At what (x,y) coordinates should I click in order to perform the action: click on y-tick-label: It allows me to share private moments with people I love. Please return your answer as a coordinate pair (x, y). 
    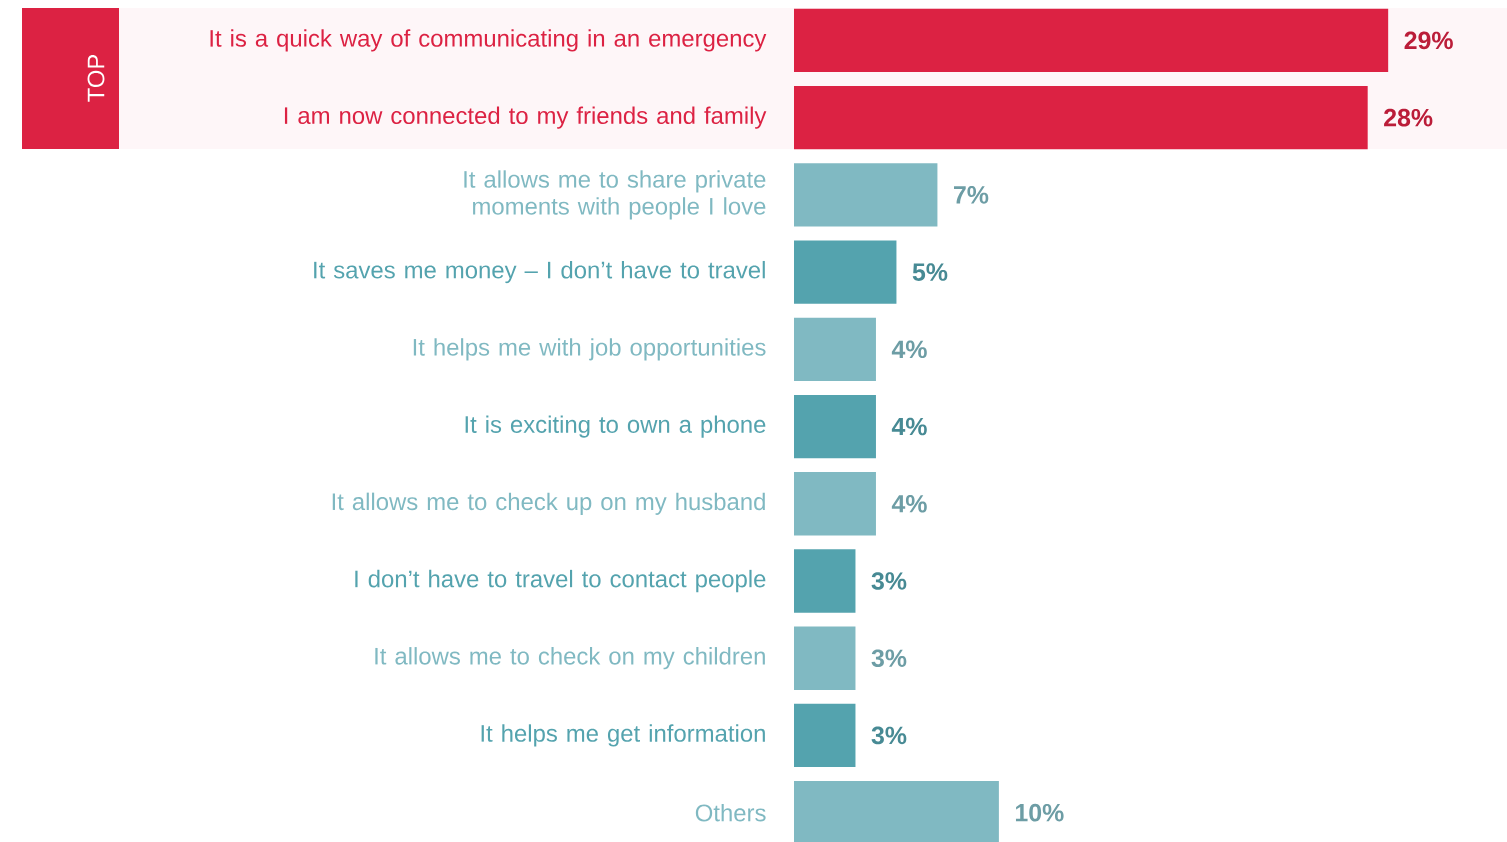
    Looking at the image, I should click on (615, 195).